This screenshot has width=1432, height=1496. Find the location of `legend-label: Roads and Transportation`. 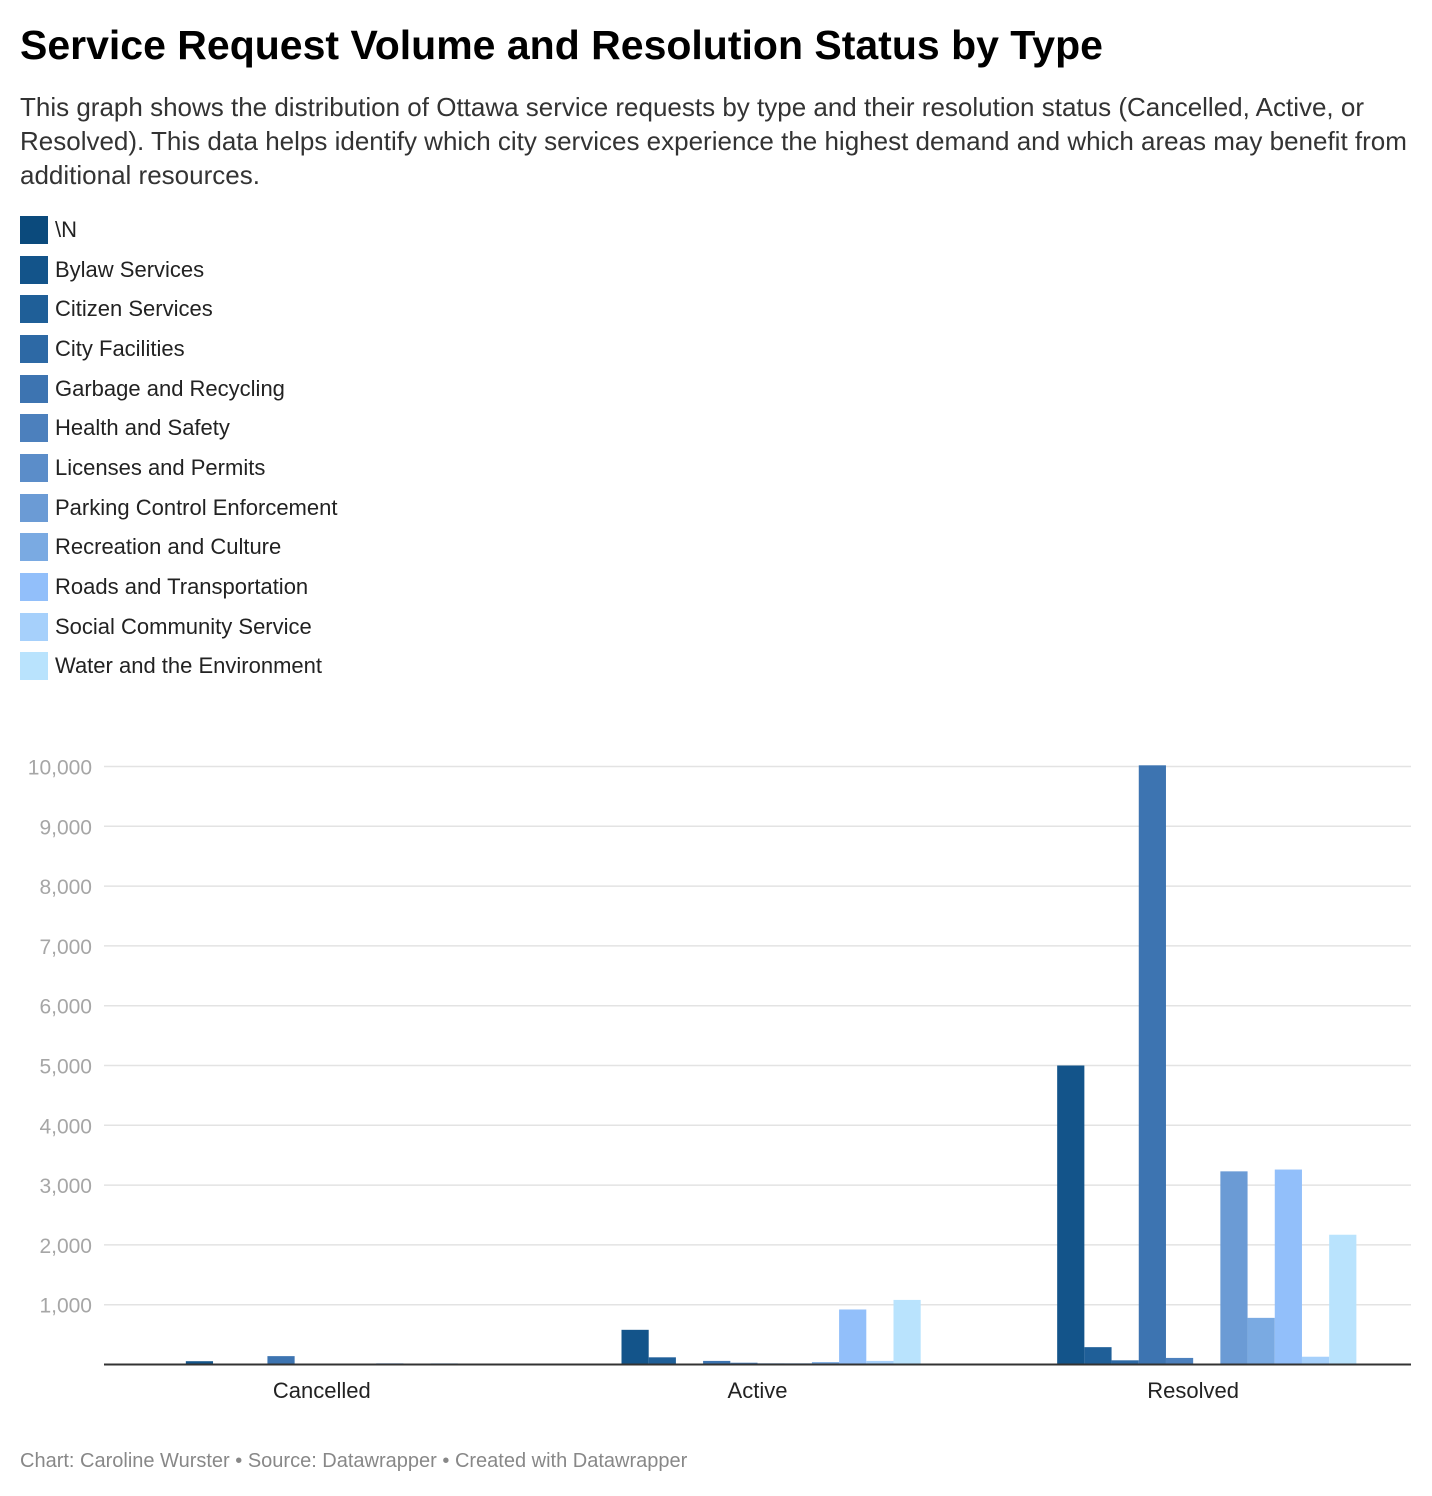

legend-label: Roads and Transportation is located at coordinates (182, 587).